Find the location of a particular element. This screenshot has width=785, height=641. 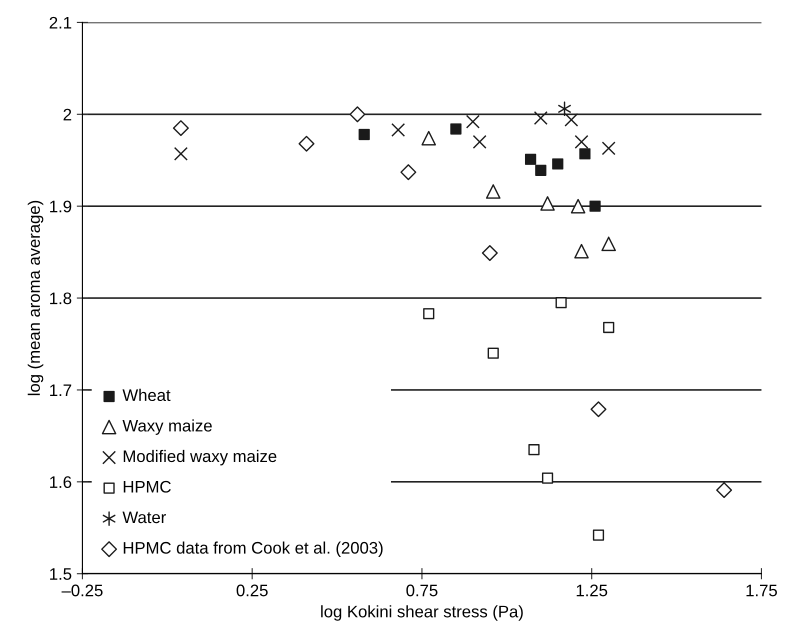

y-tick-label: 2.1 is located at coordinates (61, 22).